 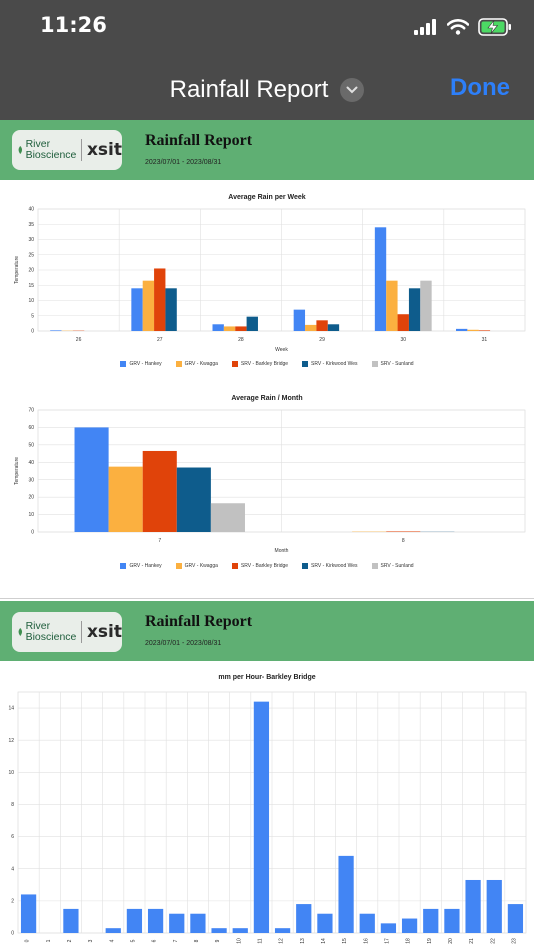 I want to click on x-tick-label: 23, so click(x=514, y=941).